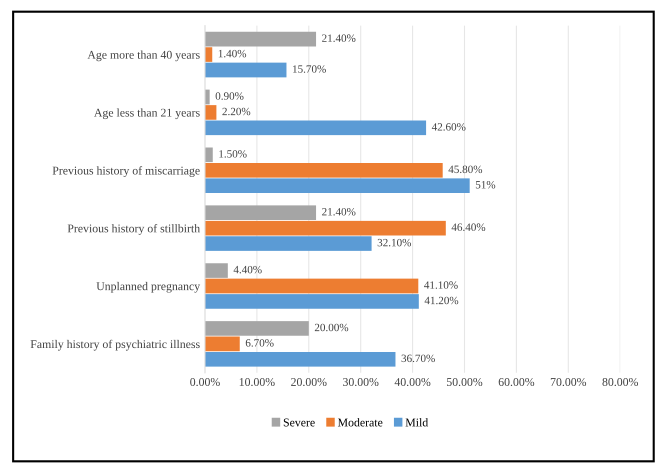  Describe the element at coordinates (395, 242) in the screenshot. I see `data-label: 32.10%` at that location.